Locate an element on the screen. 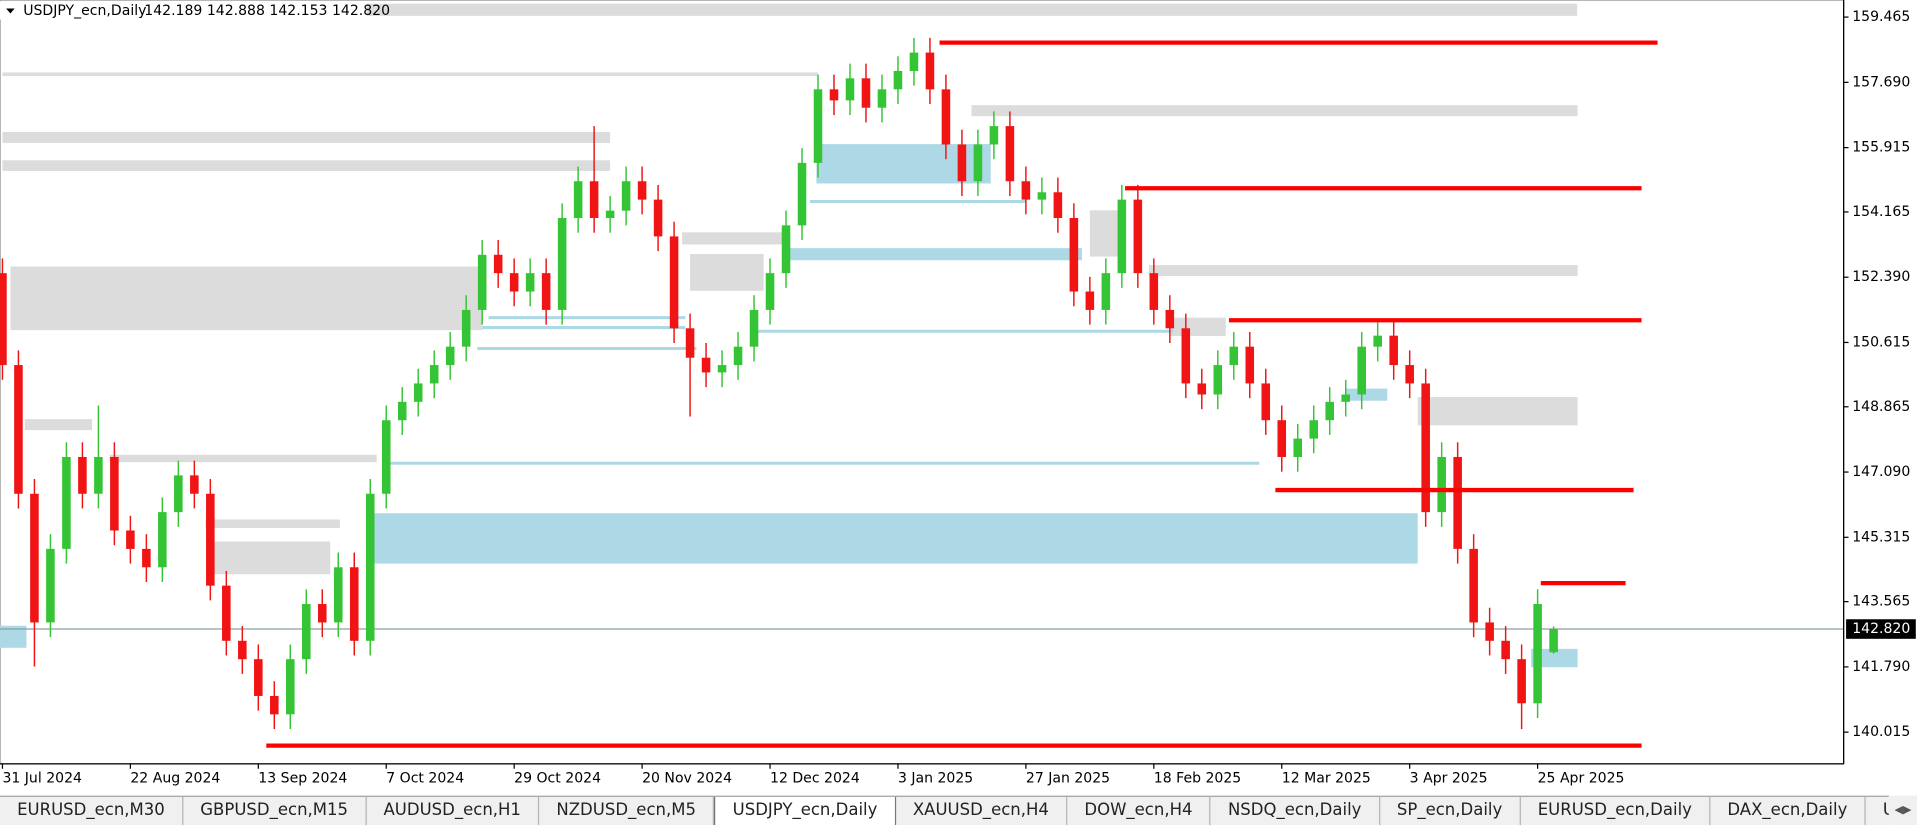 This screenshot has height=825, width=1917. tab: XAUUSD_ecn,H4 is located at coordinates (982, 810).